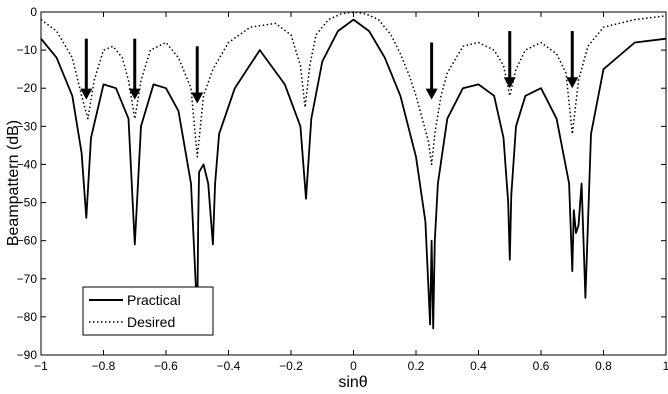  Describe the element at coordinates (27, 203) in the screenshot. I see `y-tick-label: −50` at that location.